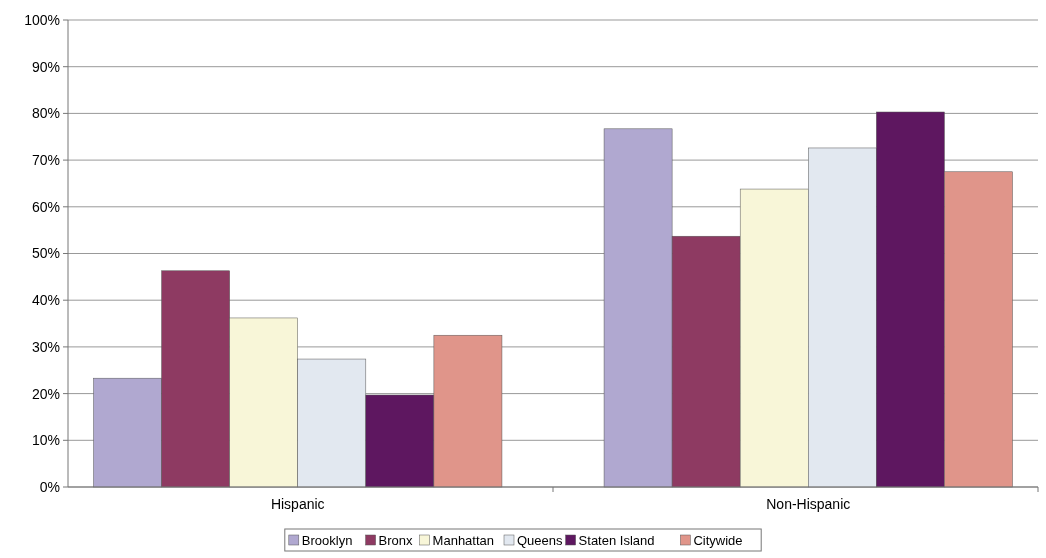 Image resolution: width=1046 pixels, height=558 pixels. I want to click on legend-label: Bronx, so click(396, 540).